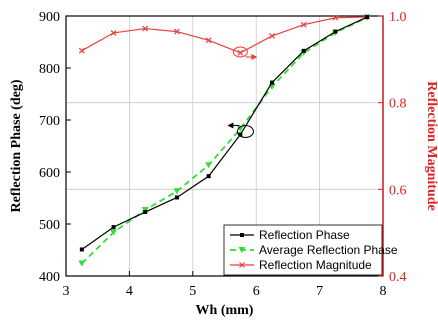 The height and width of the screenshot is (321, 438). Describe the element at coordinates (398, 17) in the screenshot. I see `y2-tick-label: 1.0` at that location.